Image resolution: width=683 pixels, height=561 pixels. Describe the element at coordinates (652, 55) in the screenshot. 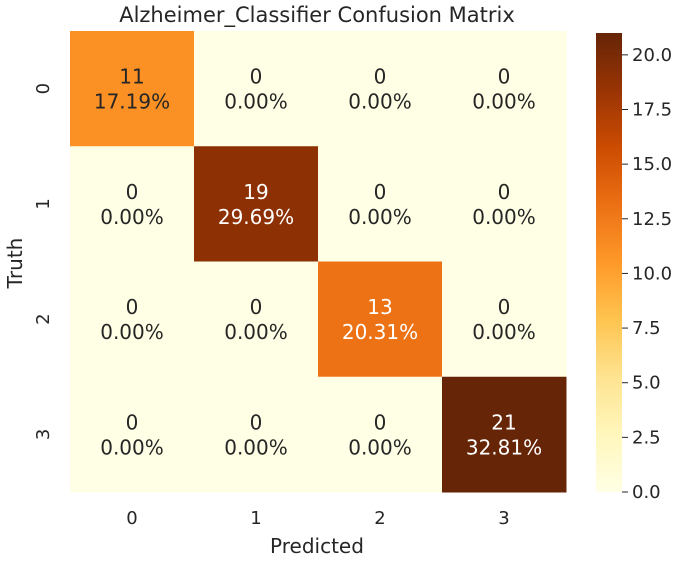

I see `colorbar-tick-label: 20.0` at that location.